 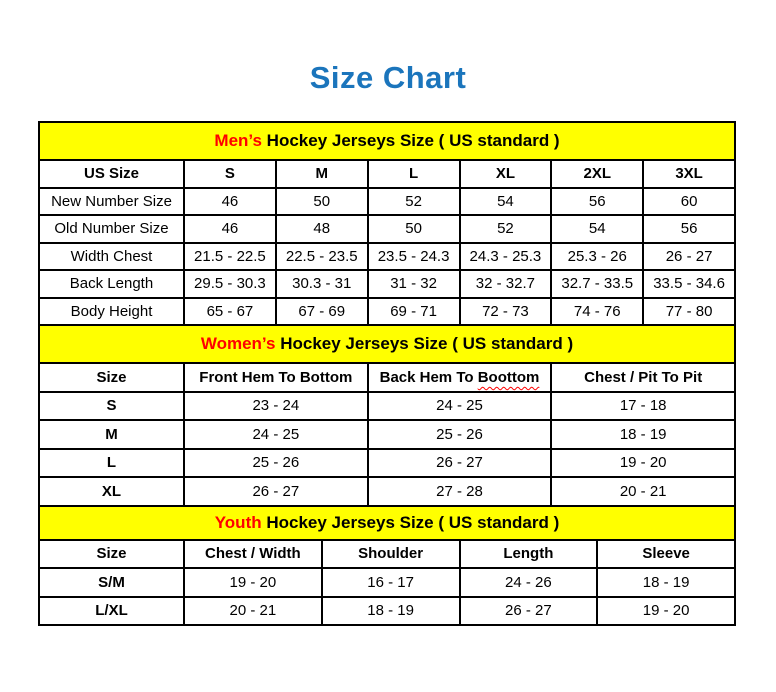 What do you see at coordinates (111, 201) in the screenshot?
I see `row-label: New Number Size` at bounding box center [111, 201].